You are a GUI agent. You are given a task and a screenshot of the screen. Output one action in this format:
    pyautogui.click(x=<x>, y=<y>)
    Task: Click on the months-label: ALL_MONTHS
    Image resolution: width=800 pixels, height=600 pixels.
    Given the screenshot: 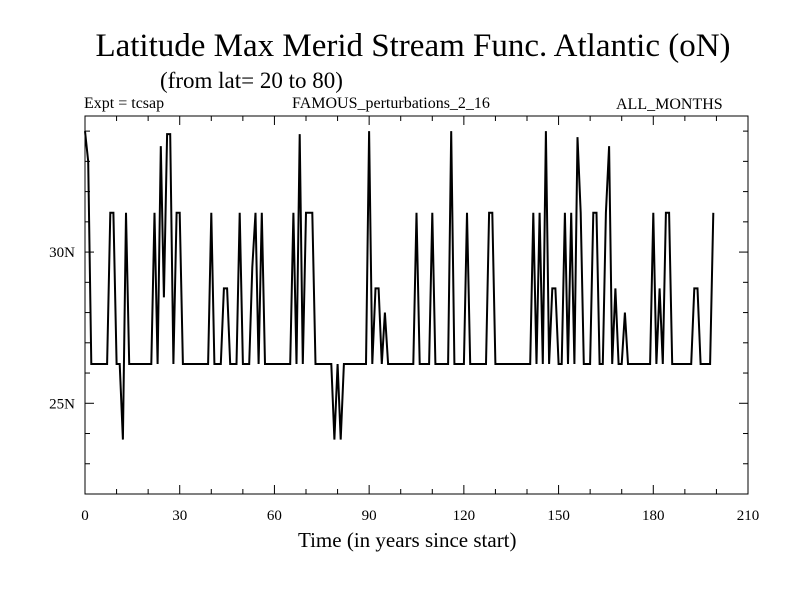 What is the action you would take?
    pyautogui.click(x=669, y=104)
    